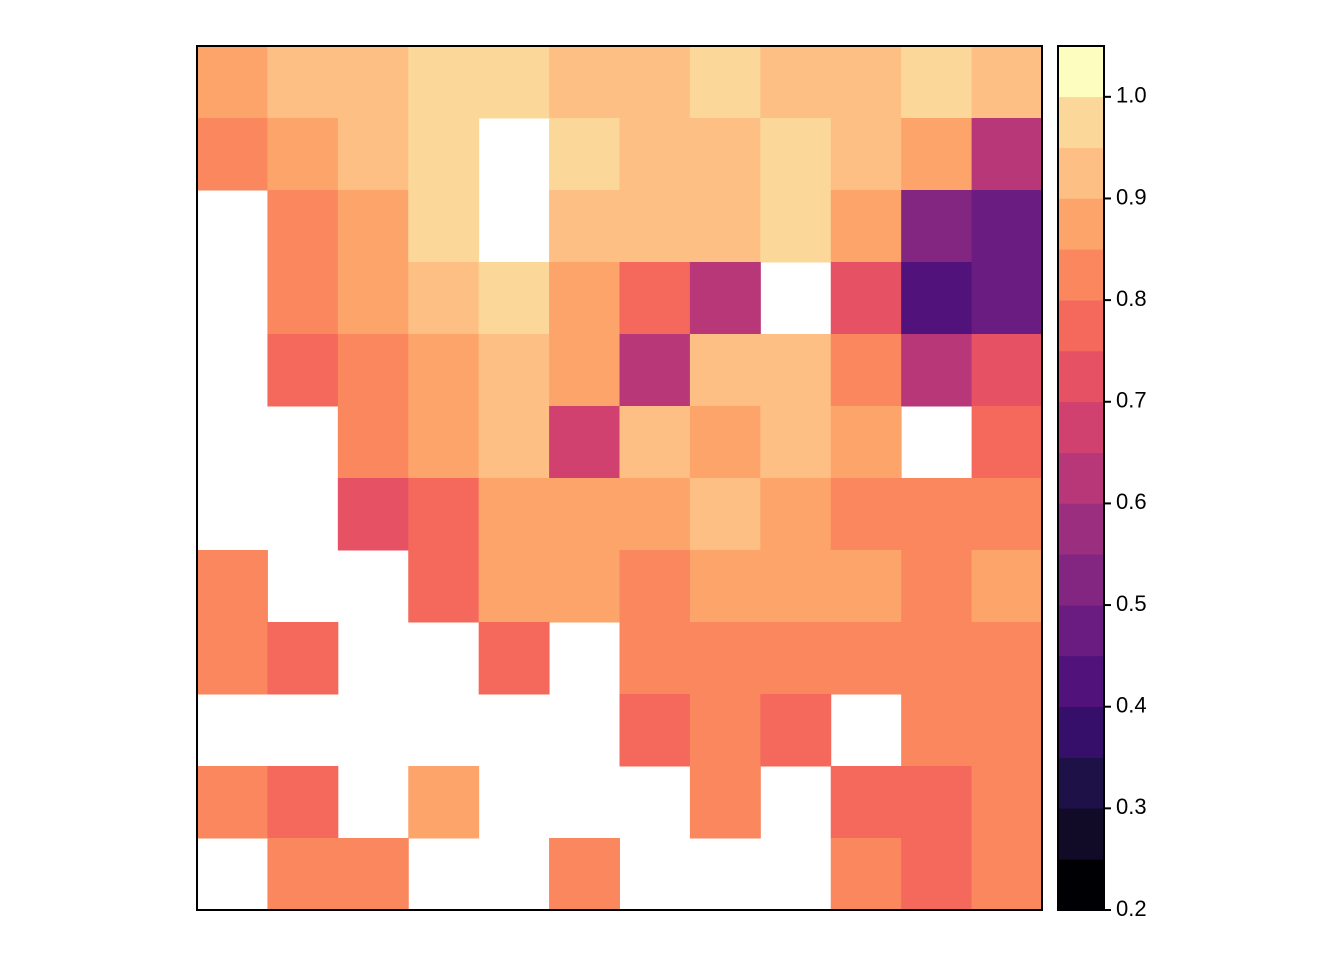 This screenshot has width=1344, height=965. Describe the element at coordinates (1131, 95) in the screenshot. I see `colorbar-tick-label: 1.0` at that location.